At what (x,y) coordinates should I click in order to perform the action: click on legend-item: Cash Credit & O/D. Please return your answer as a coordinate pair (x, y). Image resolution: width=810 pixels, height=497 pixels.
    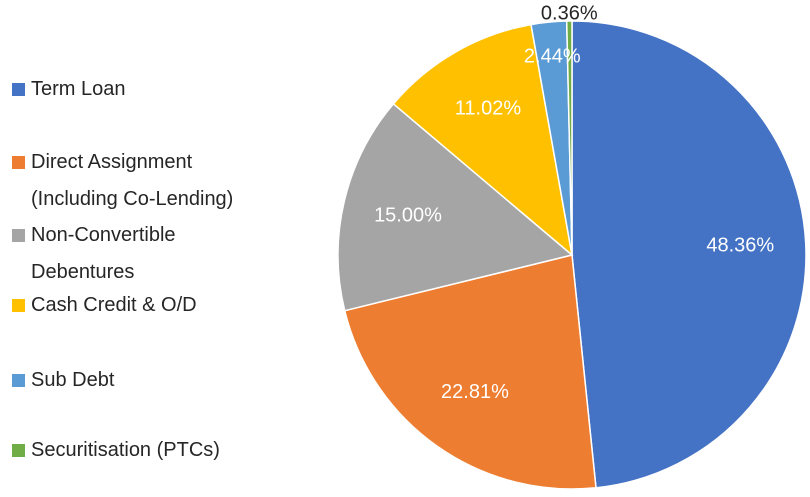
    Looking at the image, I should click on (137, 305).